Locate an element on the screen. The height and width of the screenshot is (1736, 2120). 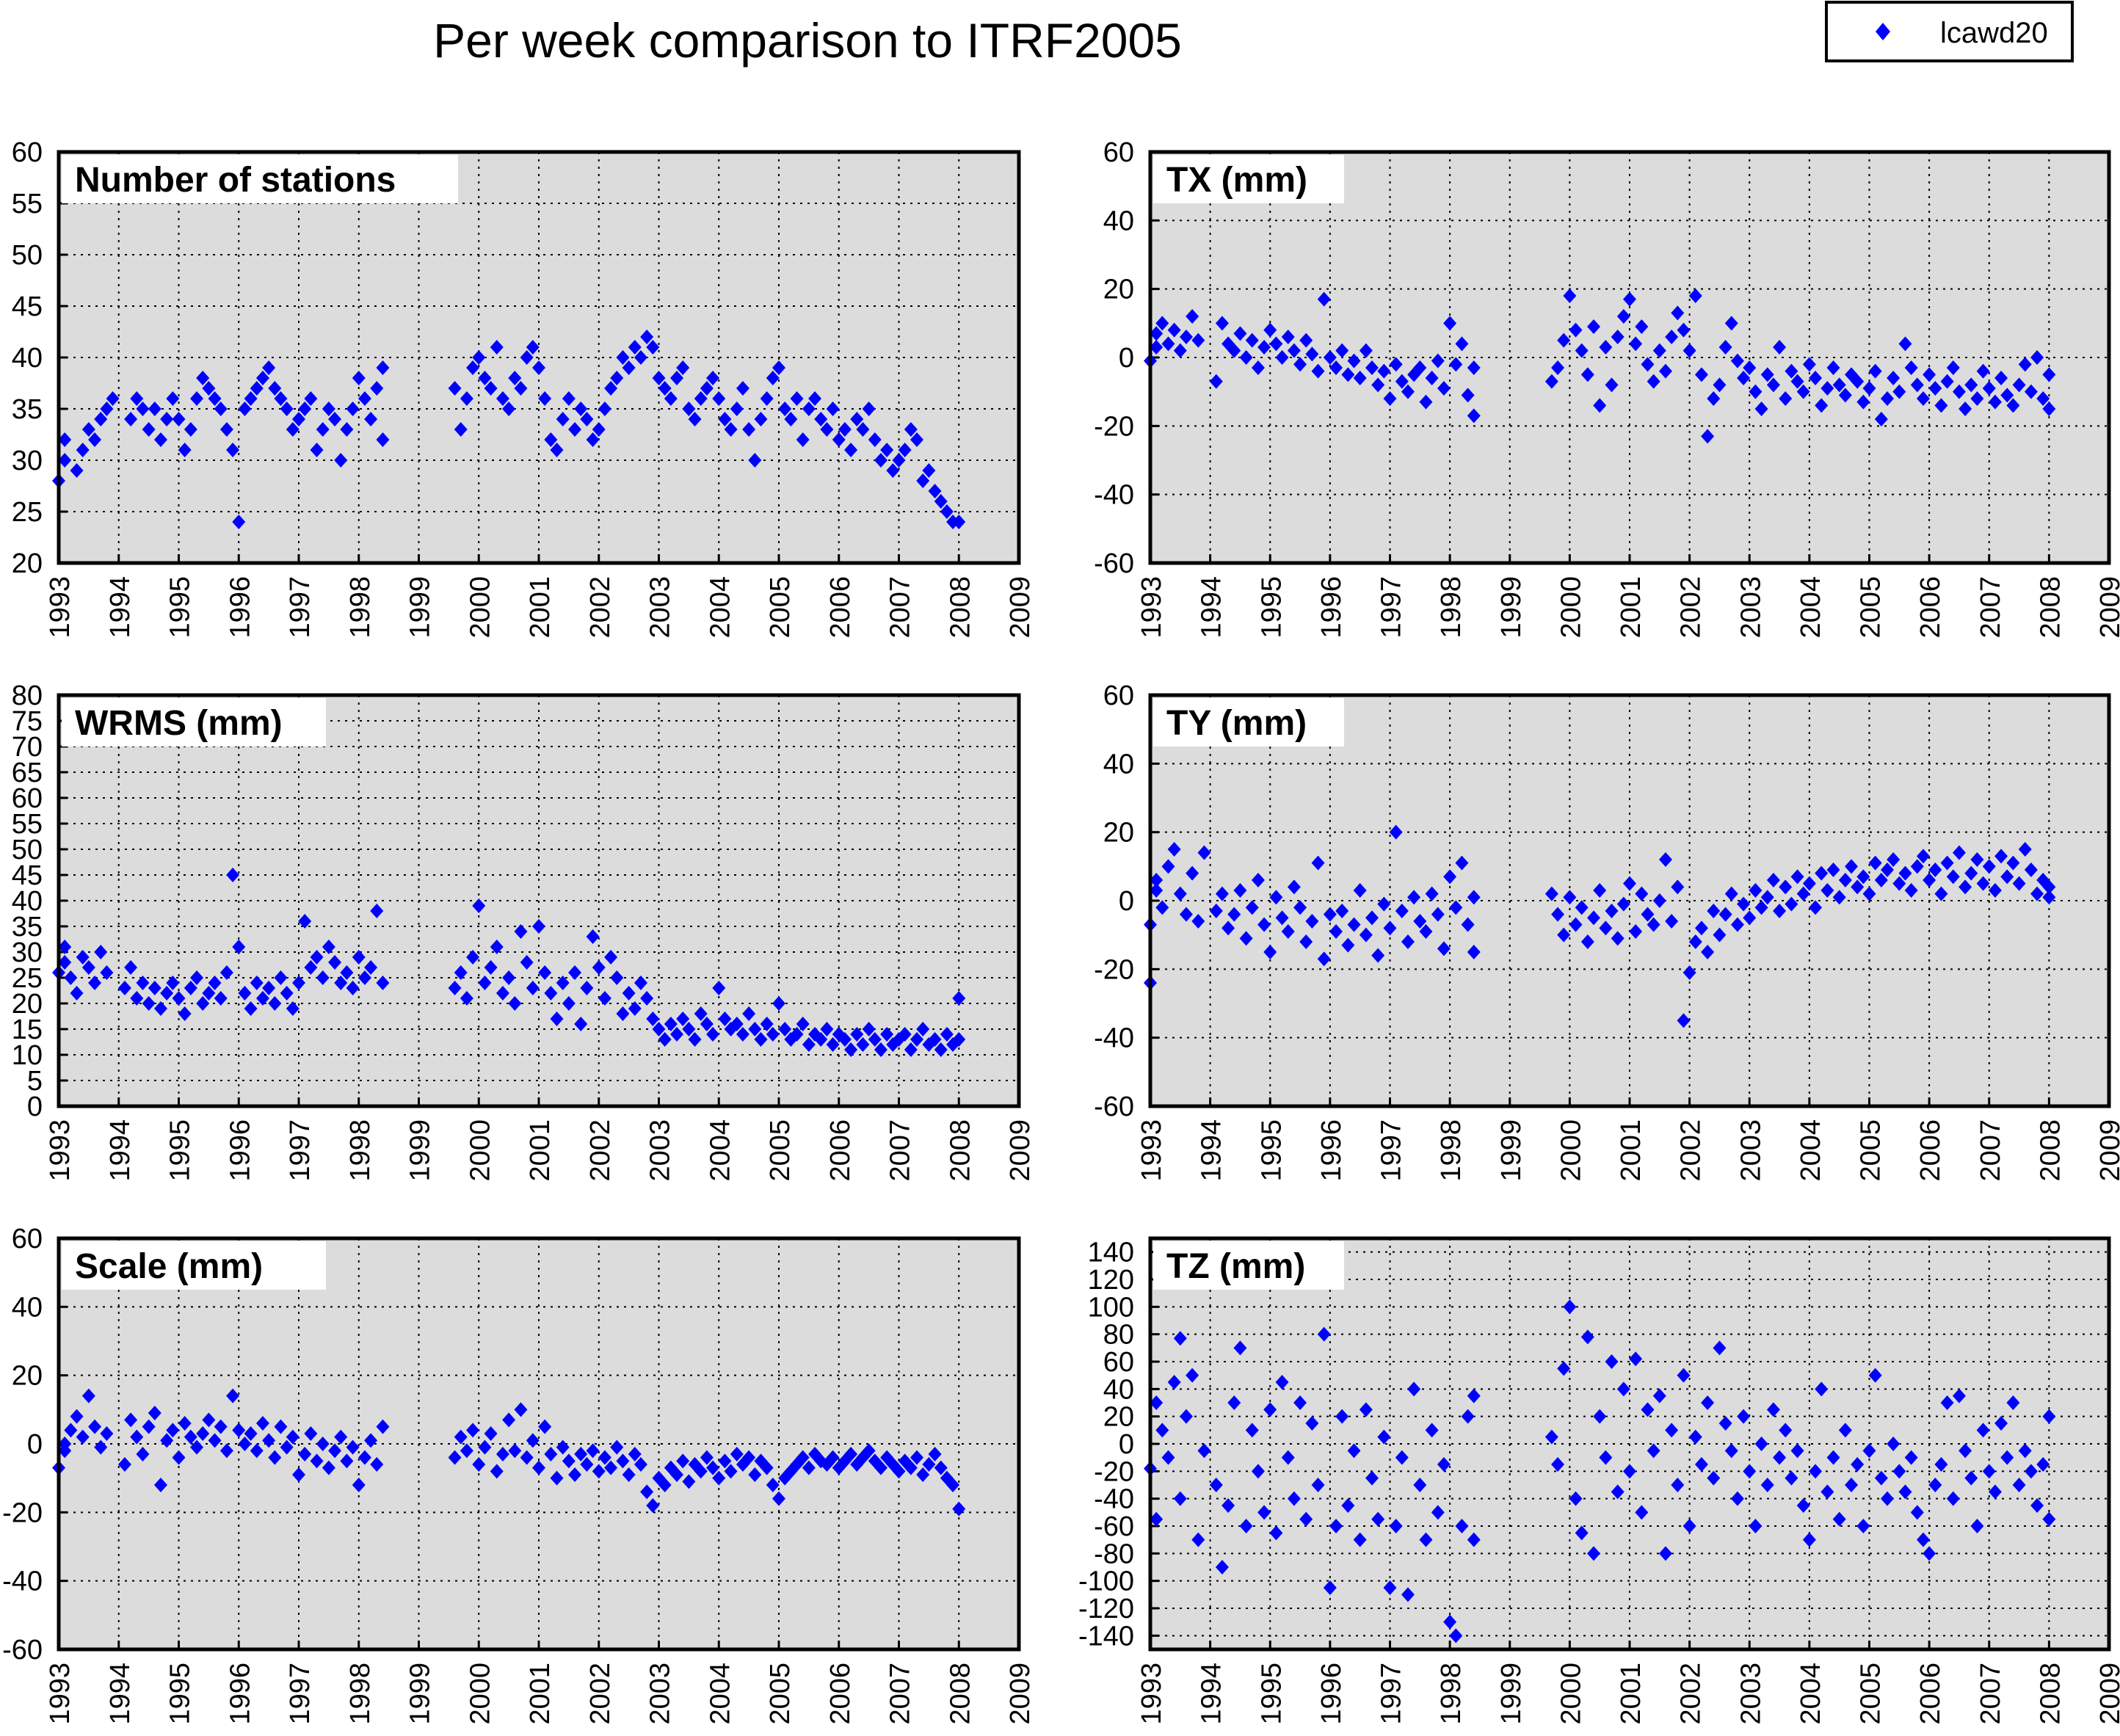
x-tick-label: 2003 is located at coordinates (660, 607).